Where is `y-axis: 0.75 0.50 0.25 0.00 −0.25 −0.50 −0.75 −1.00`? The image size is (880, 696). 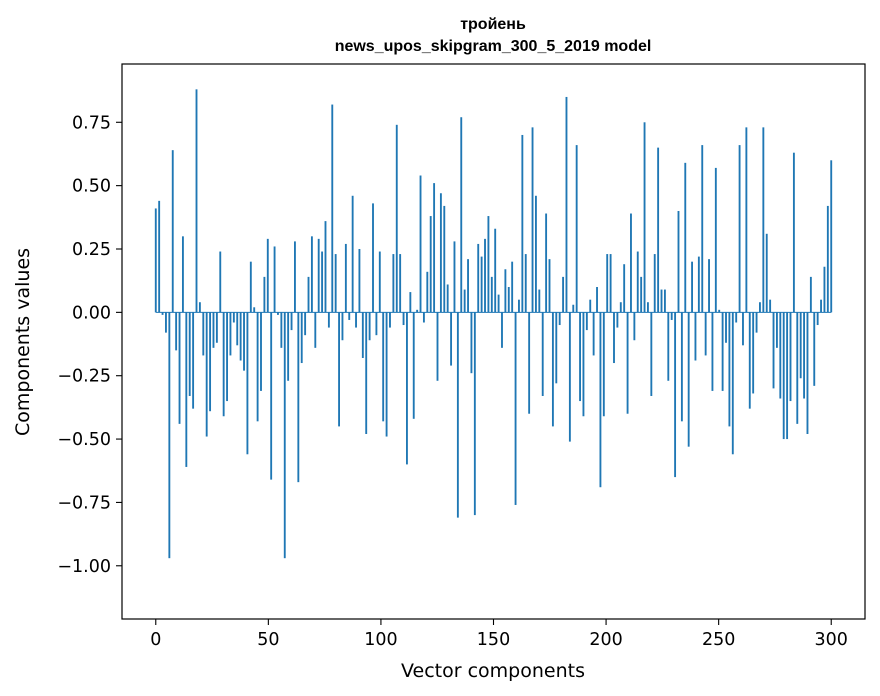 y-axis: 0.75 0.50 0.25 0.00 −0.25 −0.50 −0.75 −1.00 is located at coordinates (89, 345).